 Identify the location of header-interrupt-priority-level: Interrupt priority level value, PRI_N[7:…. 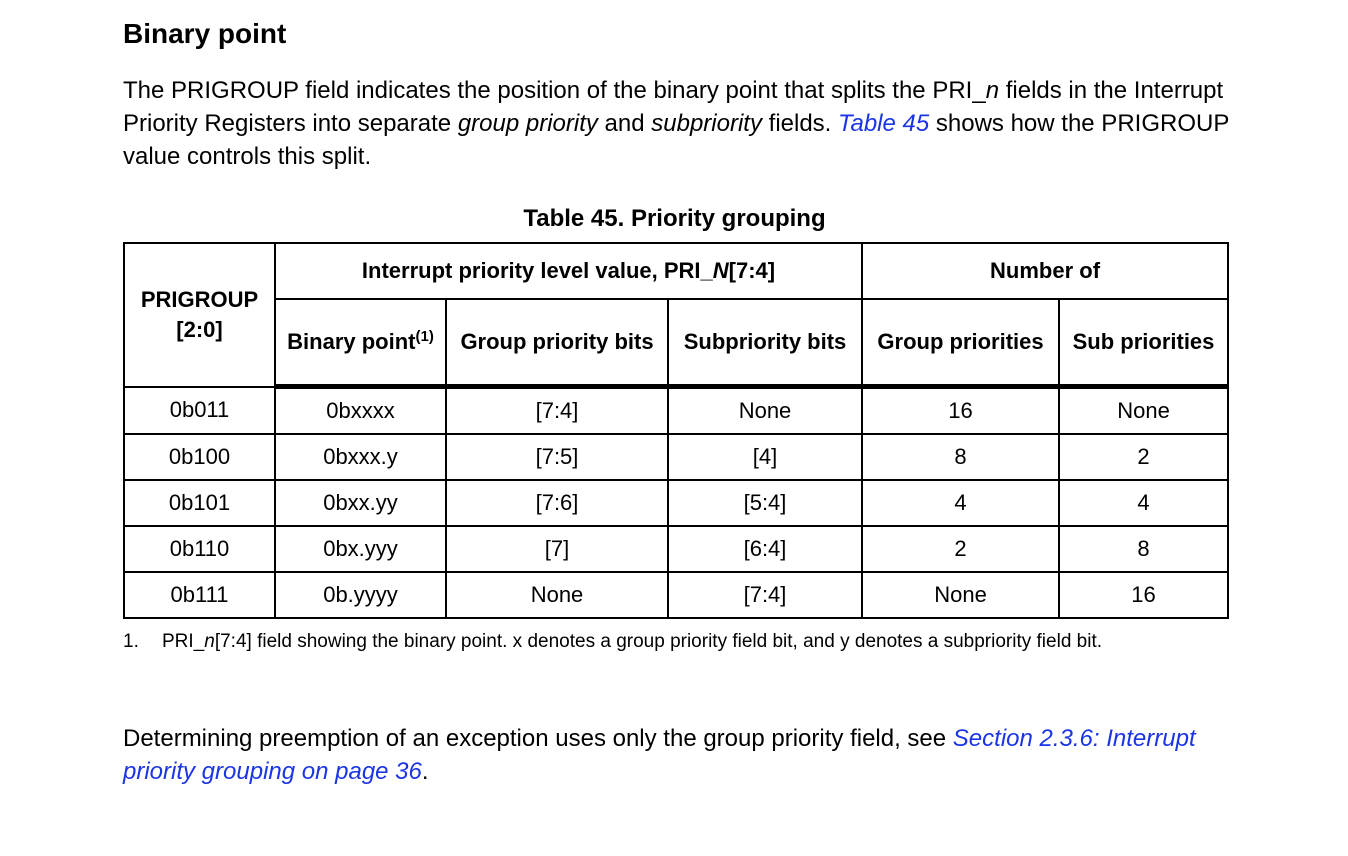
(568, 271).